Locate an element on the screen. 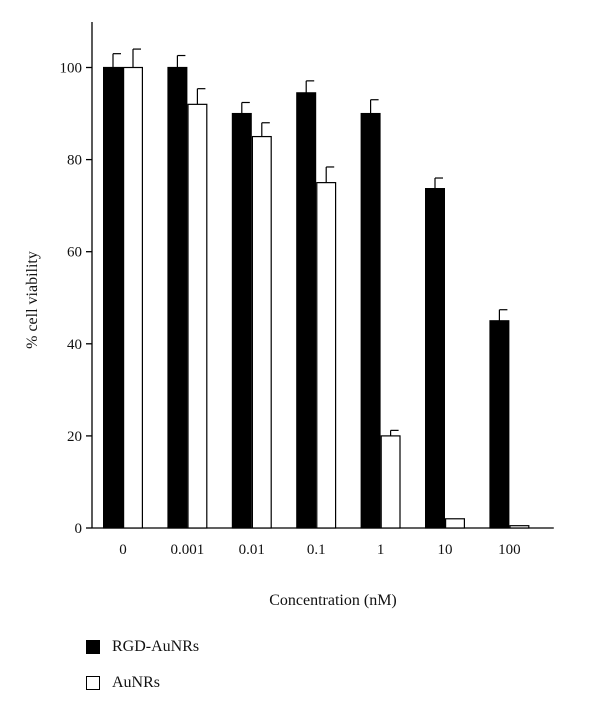 Image resolution: width=600 pixels, height=708 pixels. legend: RGD-AuNRs AuNRs is located at coordinates (142, 672).